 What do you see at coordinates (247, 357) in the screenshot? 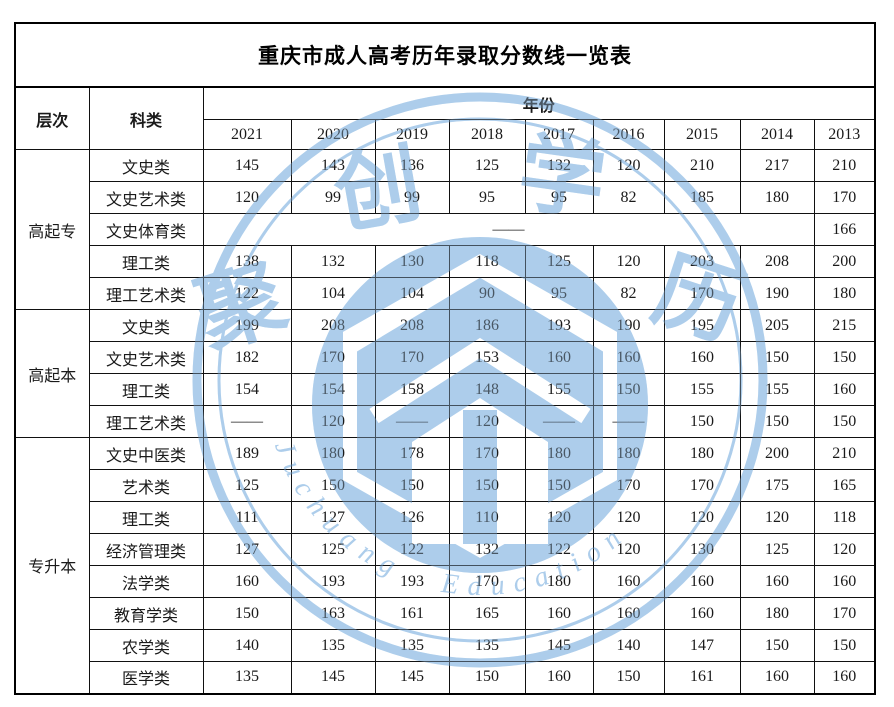
I see `score-cell: 182` at bounding box center [247, 357].